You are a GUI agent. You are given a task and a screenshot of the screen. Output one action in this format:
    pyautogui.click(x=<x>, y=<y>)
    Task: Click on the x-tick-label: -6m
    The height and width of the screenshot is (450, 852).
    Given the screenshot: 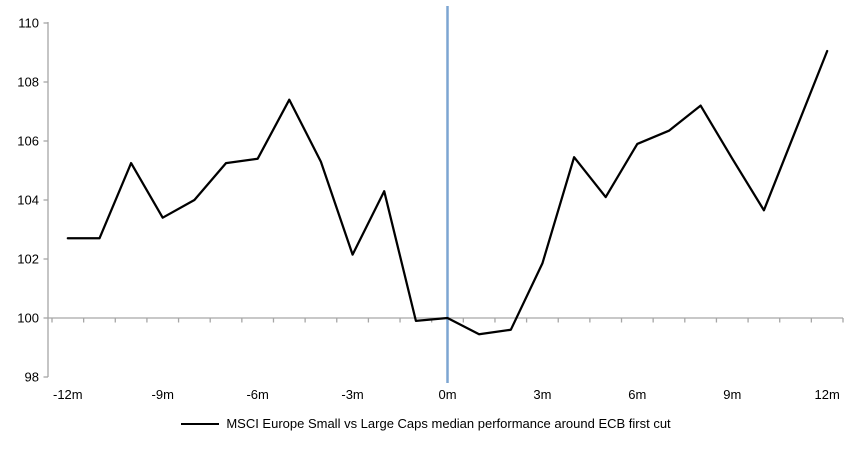 What is the action you would take?
    pyautogui.click(x=257, y=394)
    